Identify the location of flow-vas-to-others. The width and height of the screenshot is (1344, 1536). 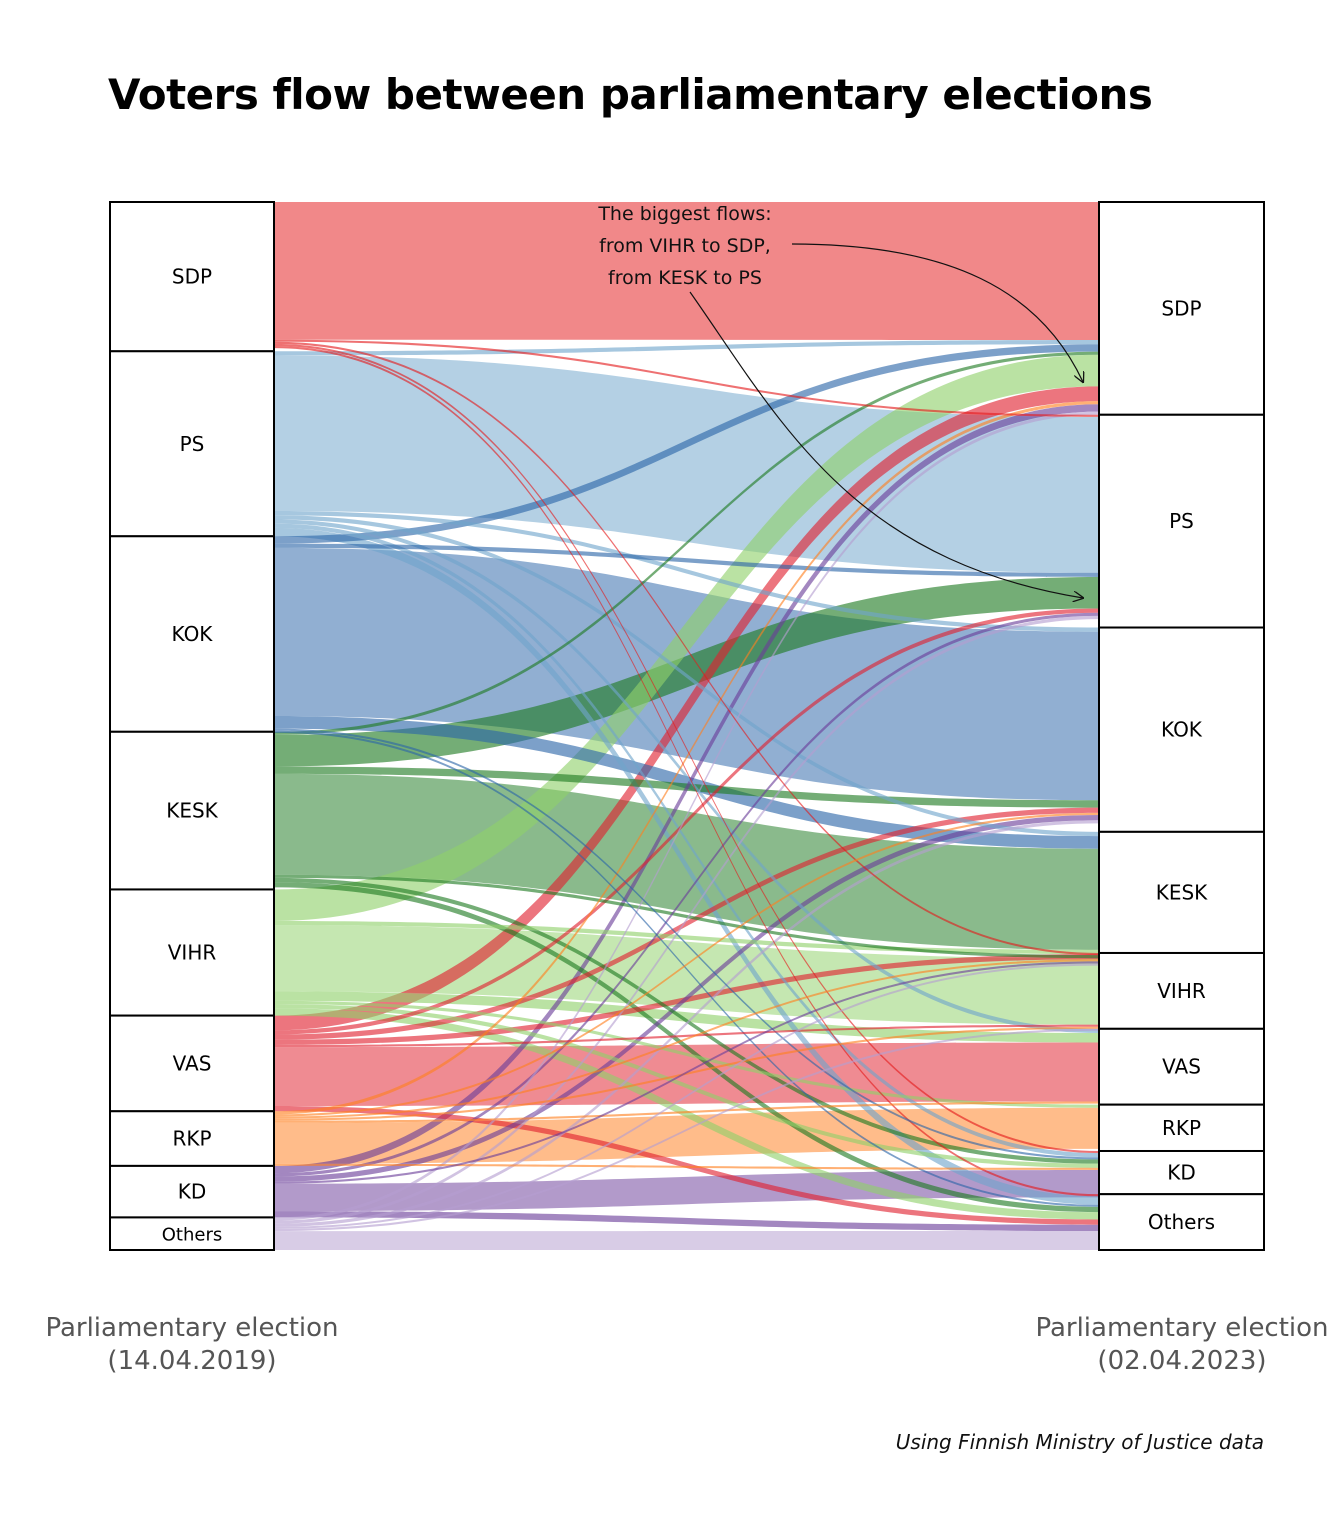
(686, 1165).